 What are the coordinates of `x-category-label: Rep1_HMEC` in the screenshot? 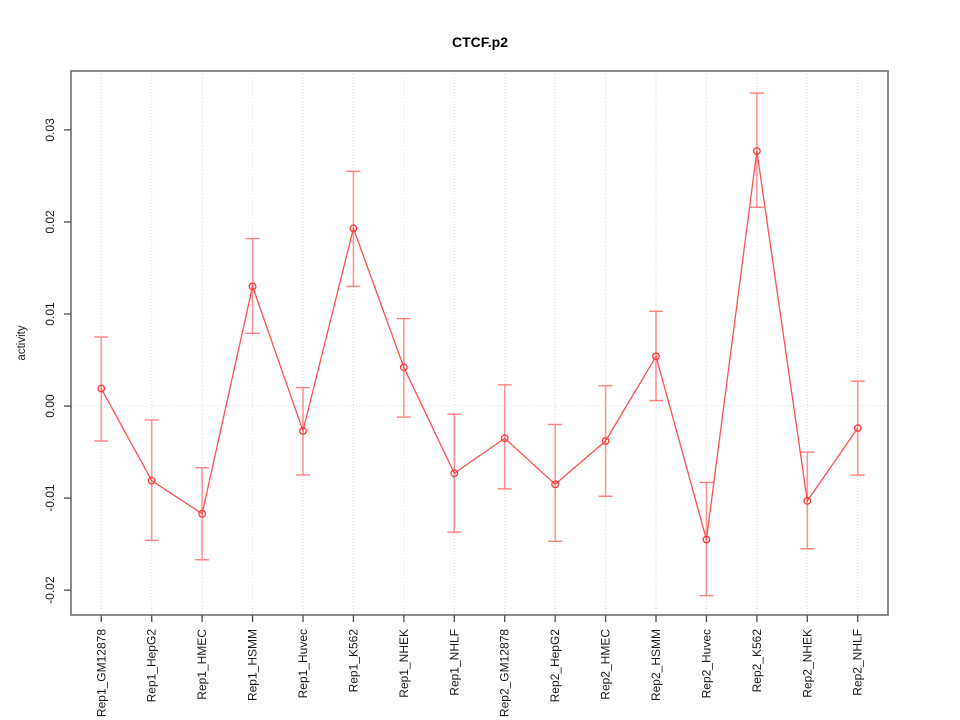 It's located at (202, 664).